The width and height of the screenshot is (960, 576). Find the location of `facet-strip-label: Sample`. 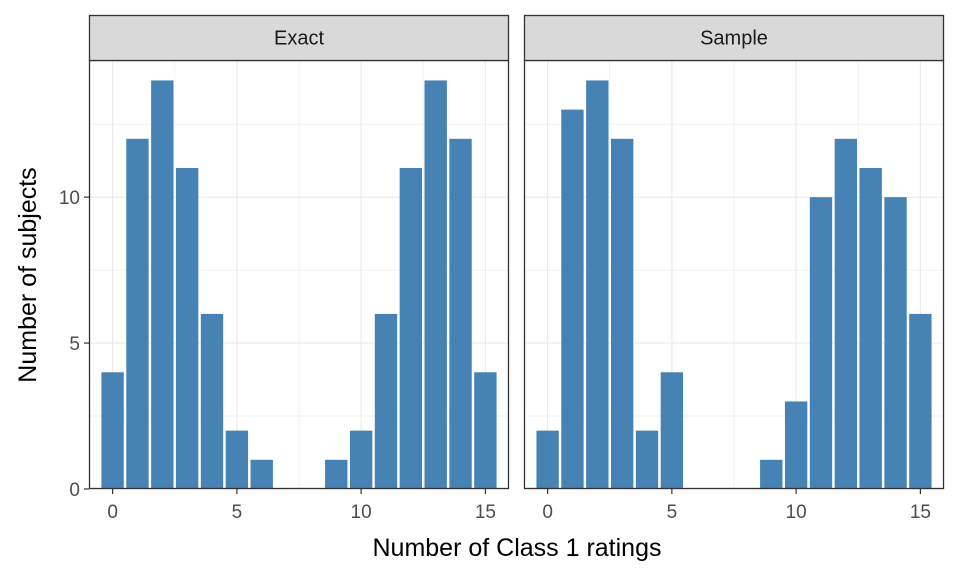

facet-strip-label: Sample is located at coordinates (734, 39).